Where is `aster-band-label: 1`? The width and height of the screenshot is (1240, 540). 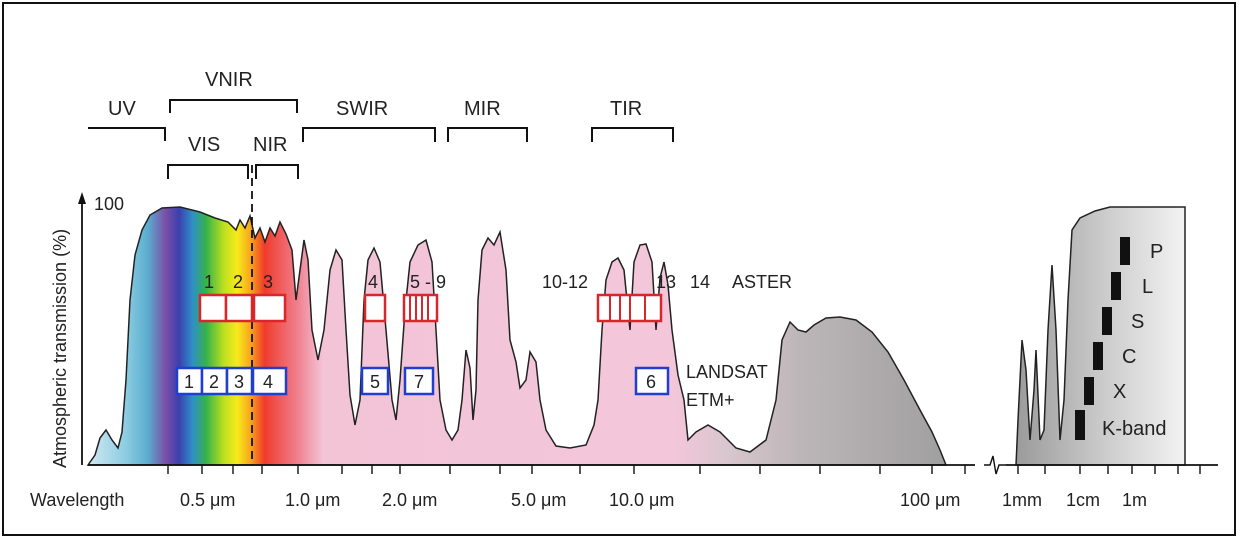
aster-band-label: 1 is located at coordinates (209, 282).